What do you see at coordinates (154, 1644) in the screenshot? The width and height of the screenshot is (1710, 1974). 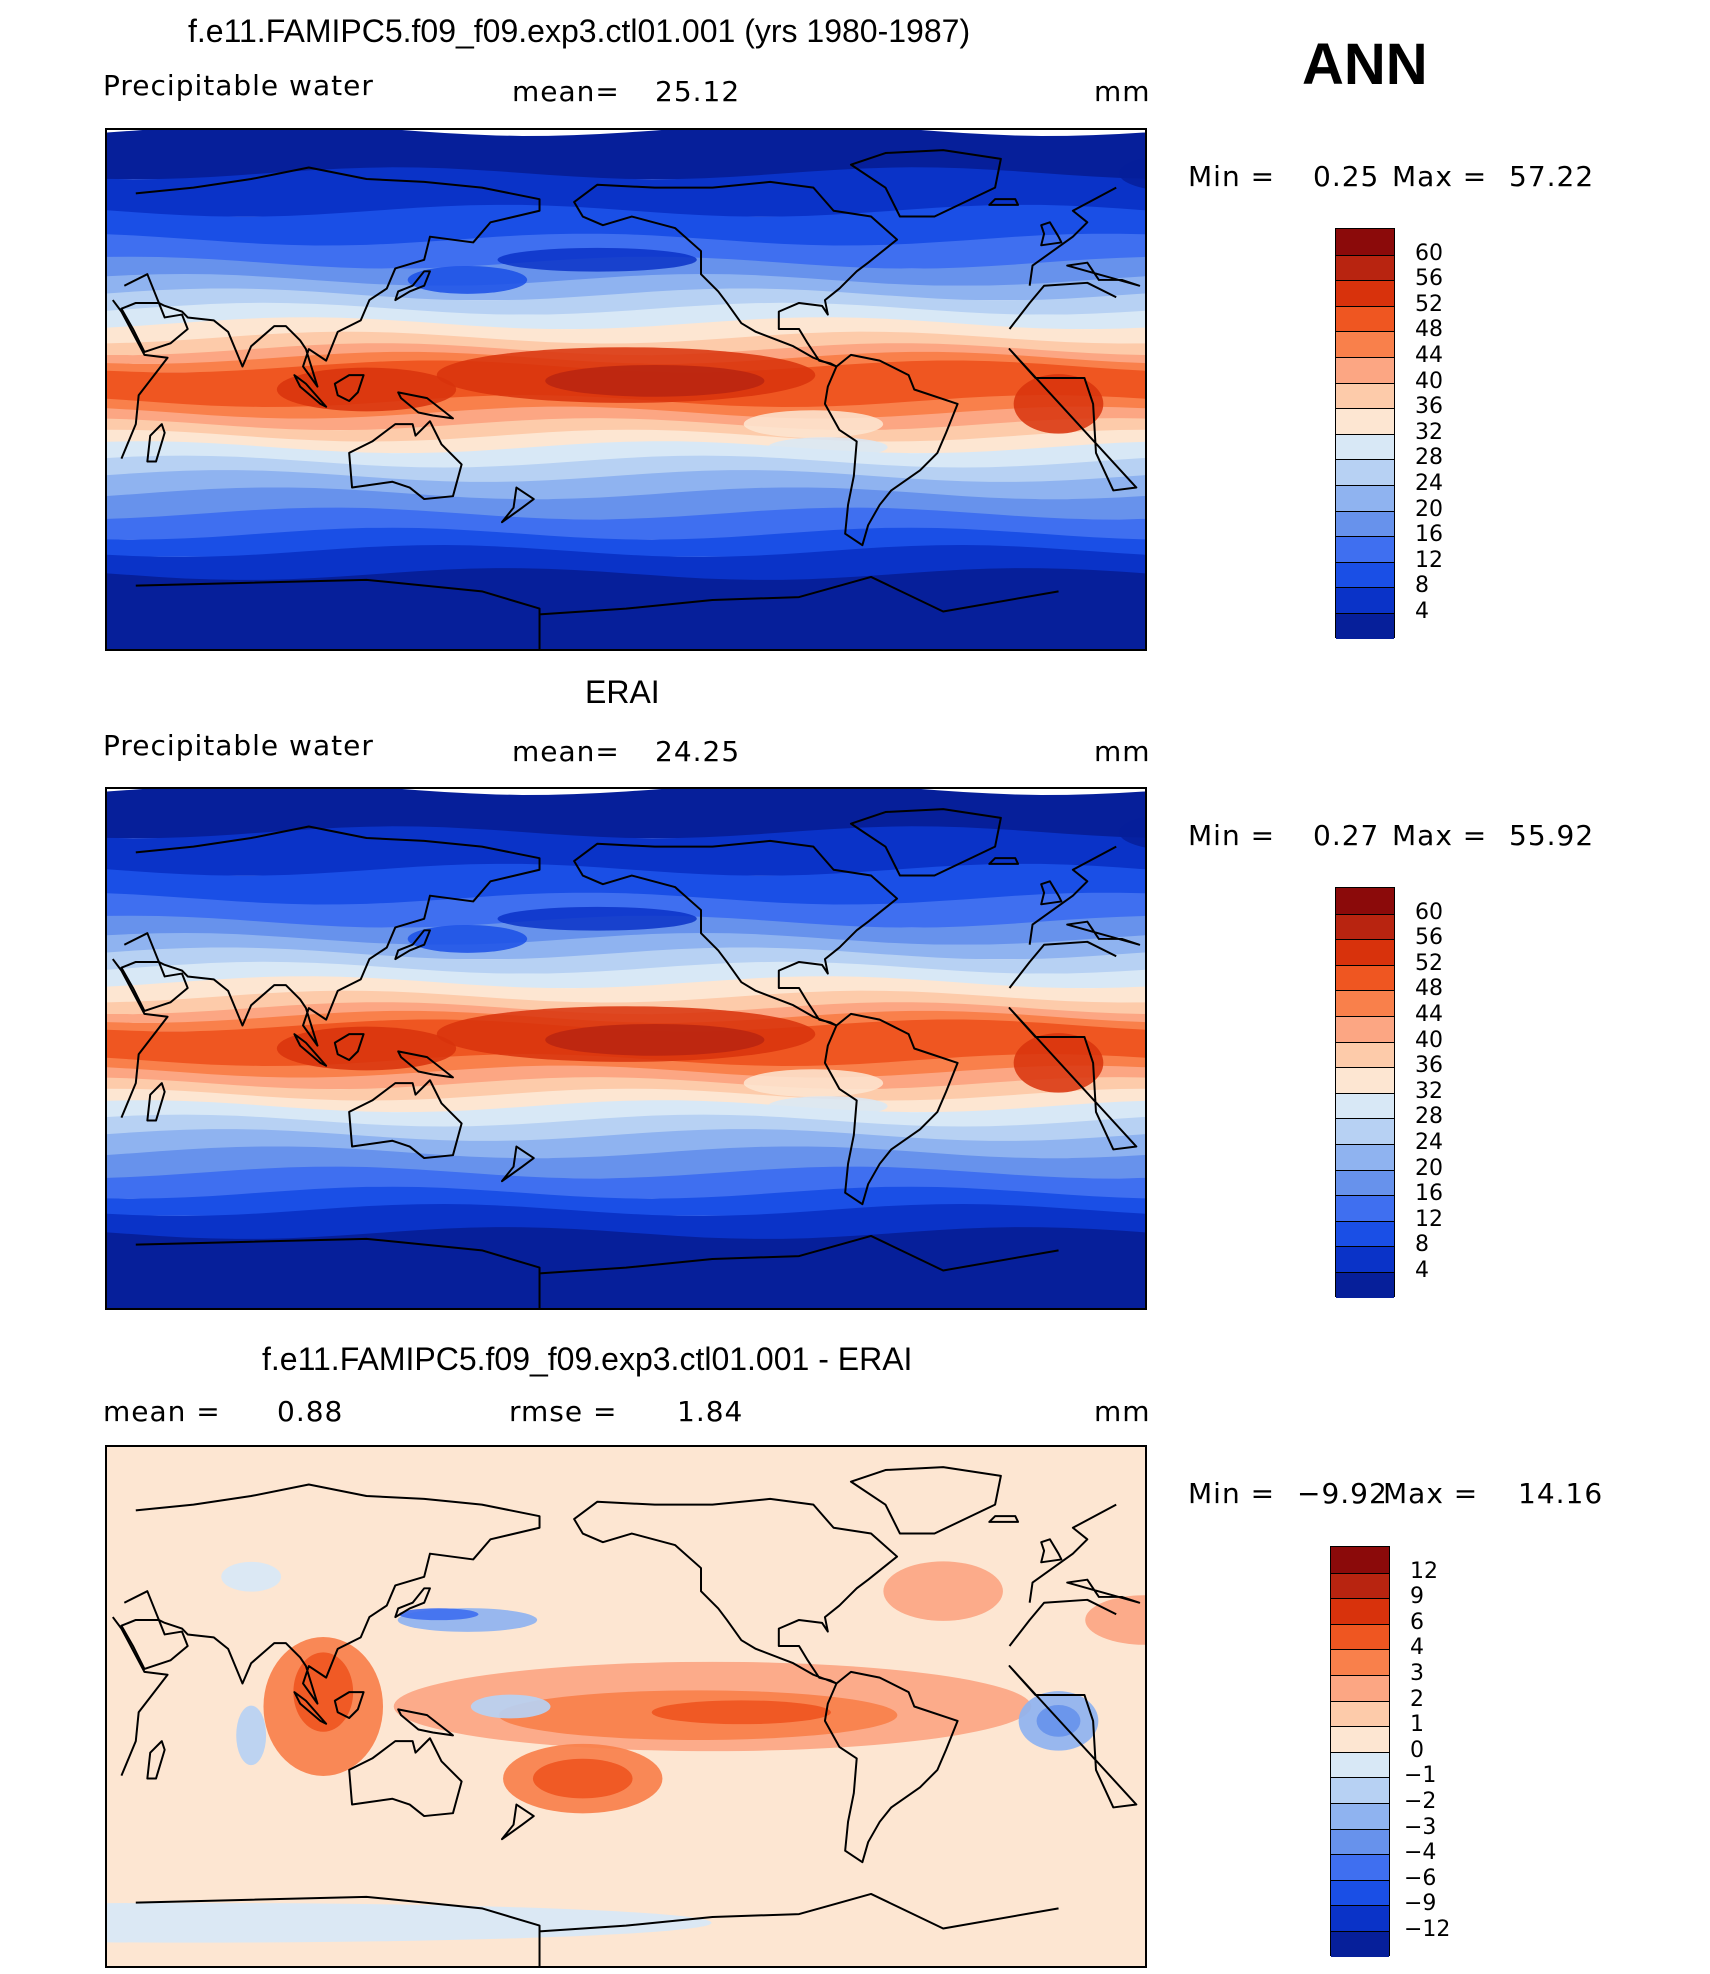 I see `coastline-arabia` at bounding box center [154, 1644].